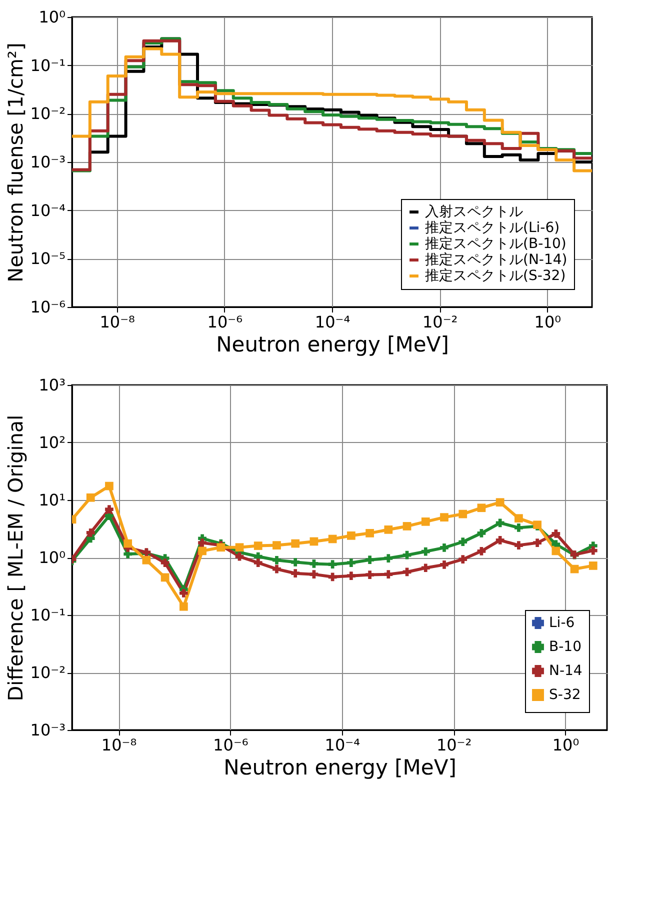  I want to click on legend-label: Li-6, so click(562, 623).